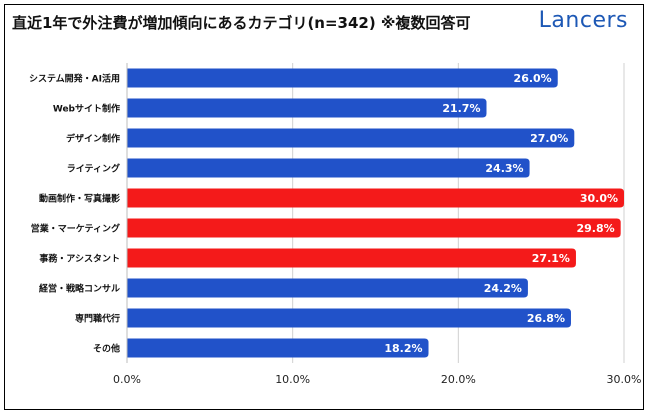 The height and width of the screenshot is (416, 650). Describe the element at coordinates (127, 379) in the screenshot. I see `x-tick-label: 0.0%` at that location.